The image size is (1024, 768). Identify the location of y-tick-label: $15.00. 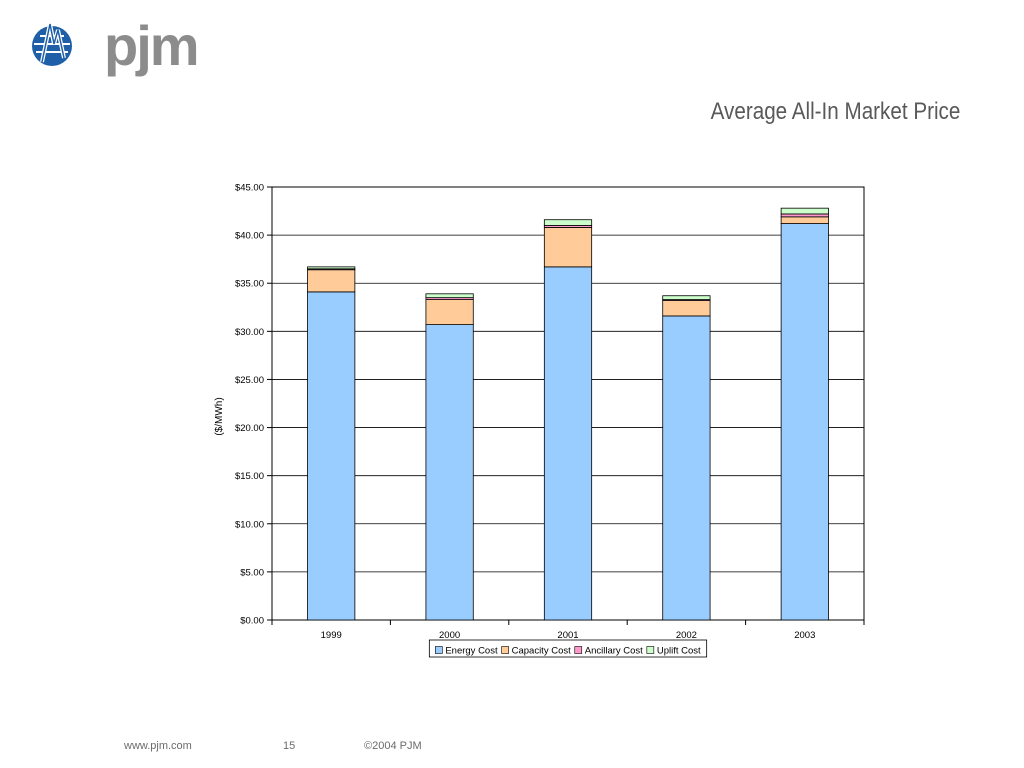
(249, 476).